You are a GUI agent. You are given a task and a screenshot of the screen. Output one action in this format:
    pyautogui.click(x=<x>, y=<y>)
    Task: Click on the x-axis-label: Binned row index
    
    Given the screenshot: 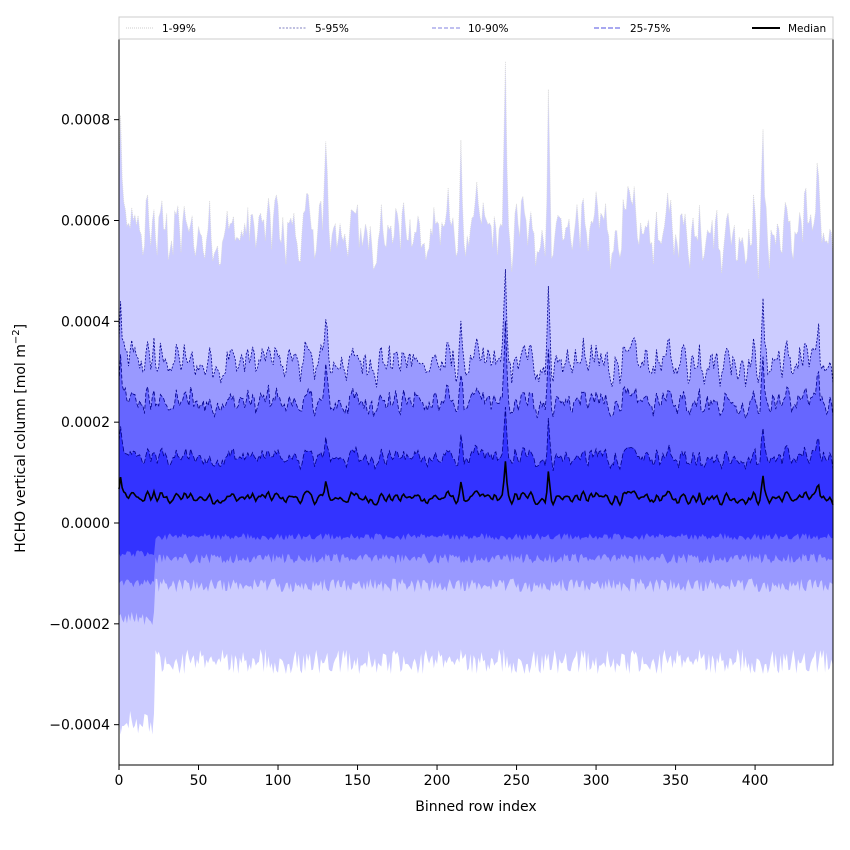 What is the action you would take?
    pyautogui.click(x=475, y=807)
    